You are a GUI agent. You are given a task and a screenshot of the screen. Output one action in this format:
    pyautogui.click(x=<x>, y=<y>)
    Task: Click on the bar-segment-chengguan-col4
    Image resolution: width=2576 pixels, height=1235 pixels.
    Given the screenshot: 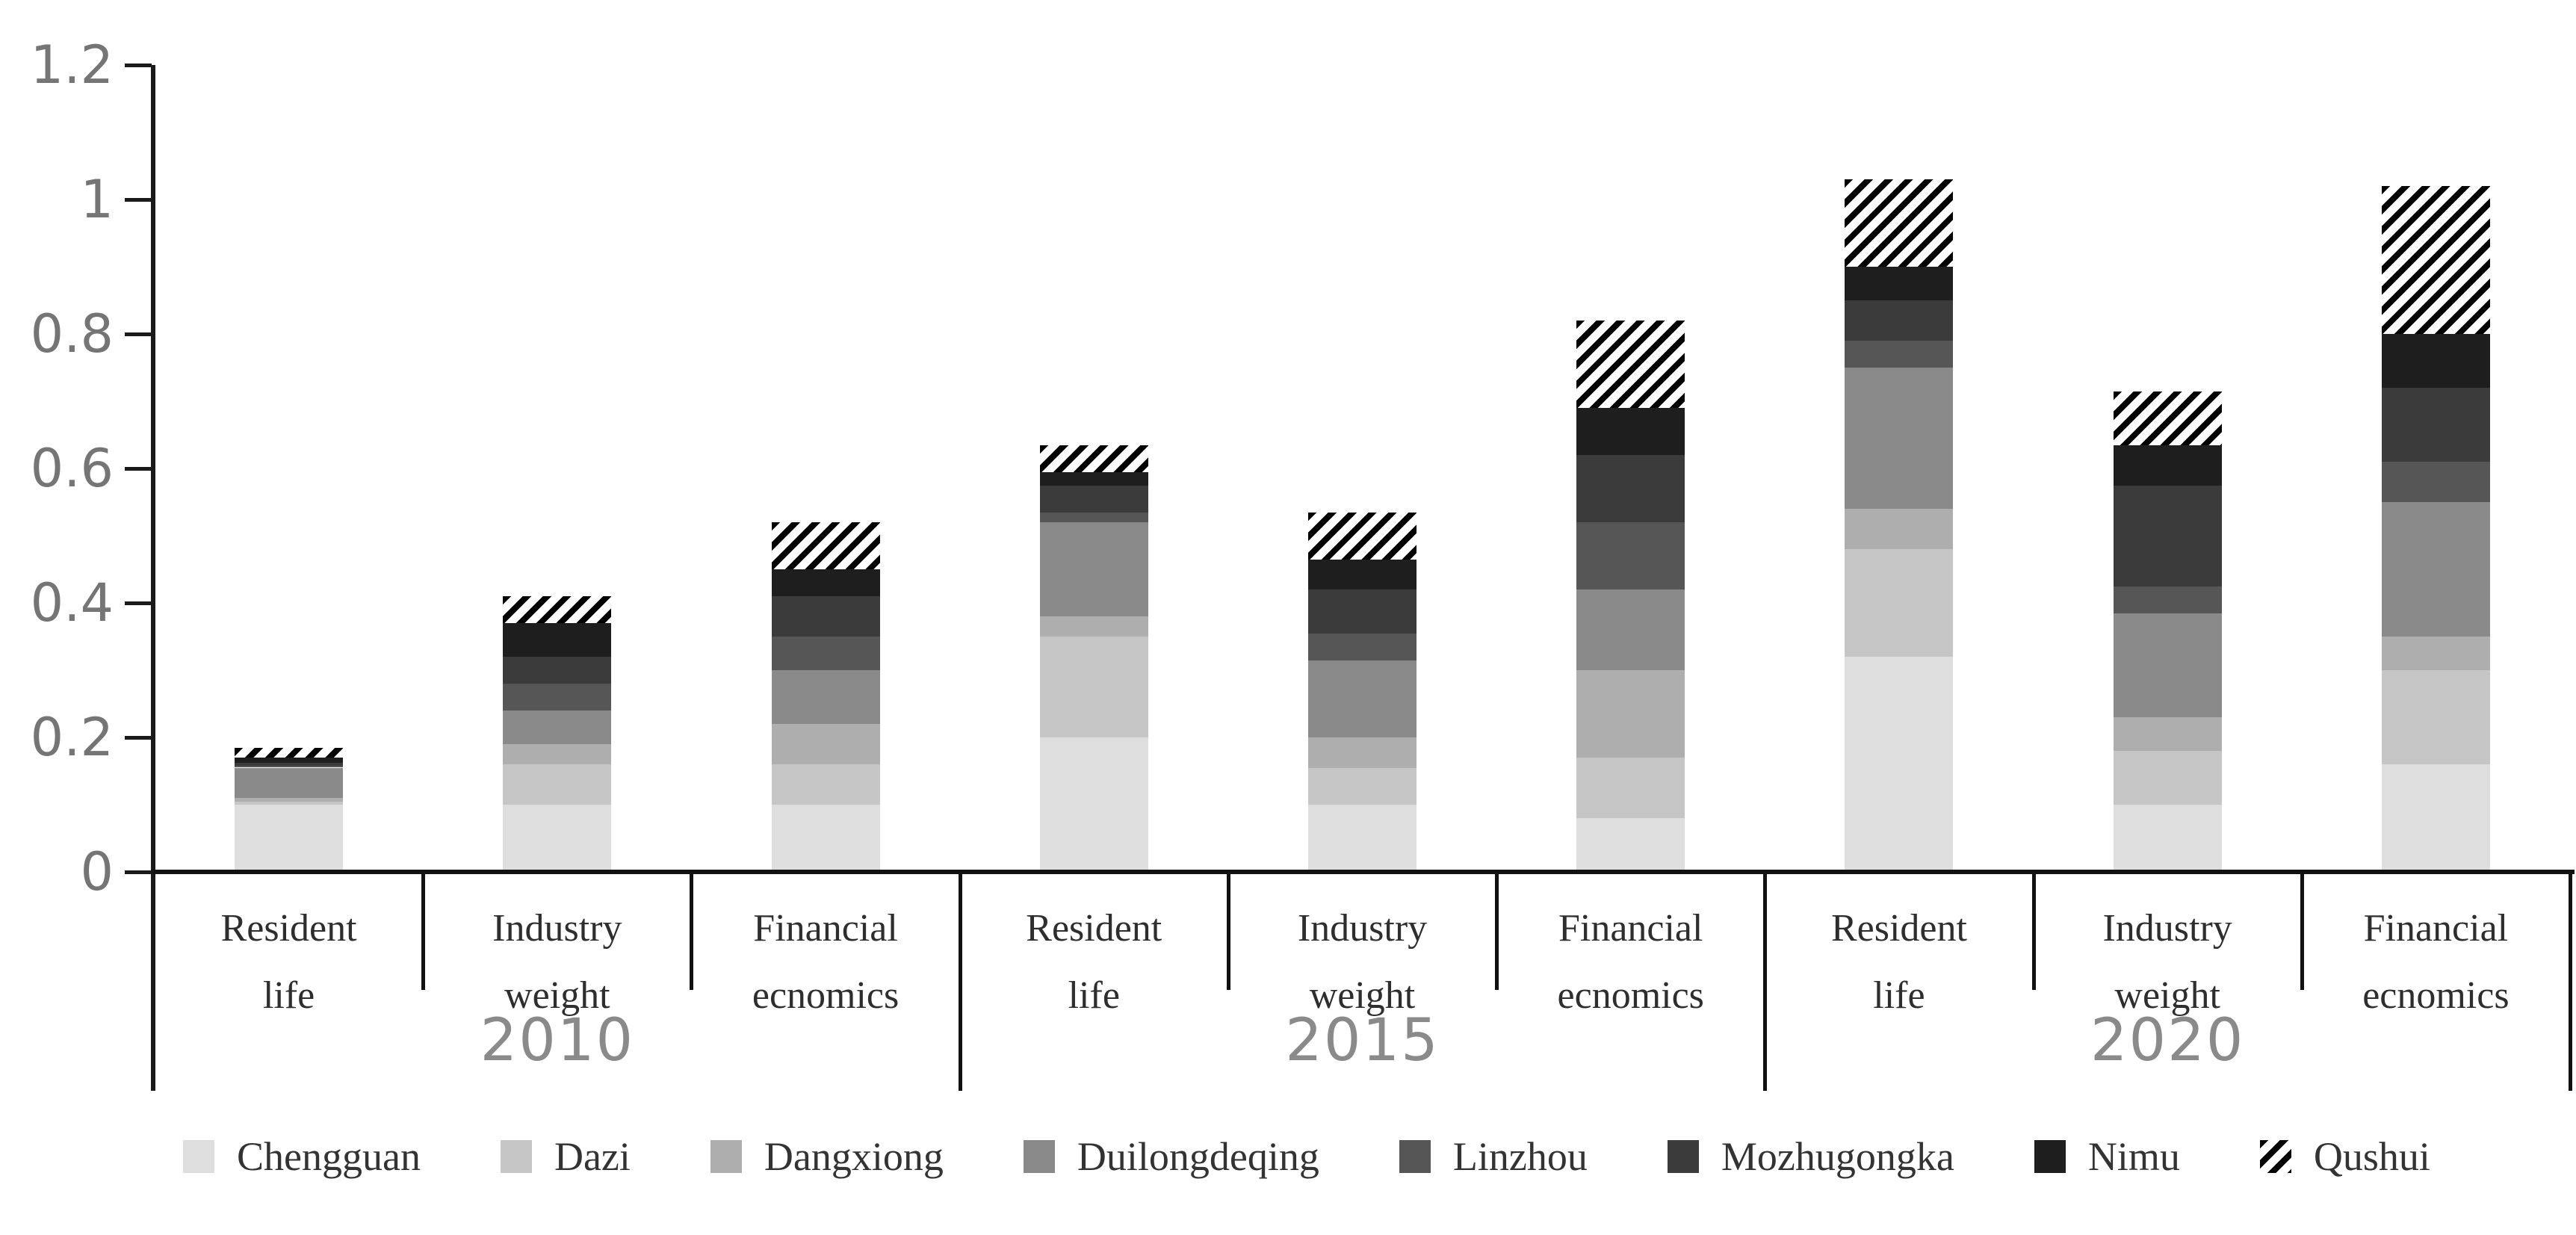 What is the action you would take?
    pyautogui.click(x=1093, y=804)
    